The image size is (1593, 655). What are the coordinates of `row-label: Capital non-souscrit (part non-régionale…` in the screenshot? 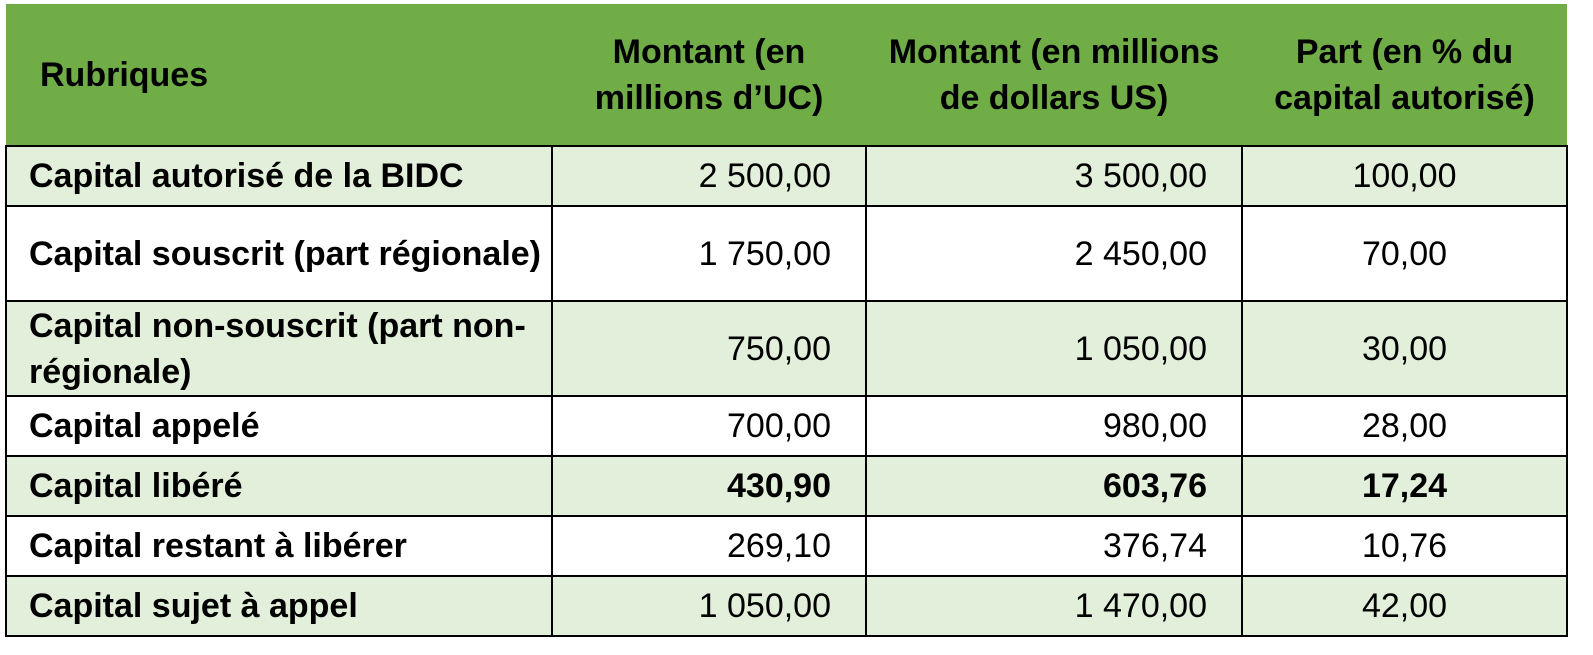 It's located at (279, 348).